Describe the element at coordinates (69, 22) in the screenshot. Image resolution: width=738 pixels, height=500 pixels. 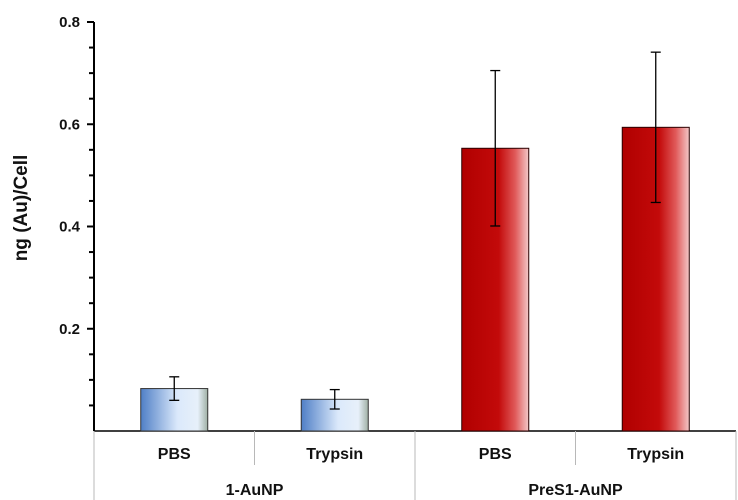
I see `y-tick-label: 0.8` at that location.